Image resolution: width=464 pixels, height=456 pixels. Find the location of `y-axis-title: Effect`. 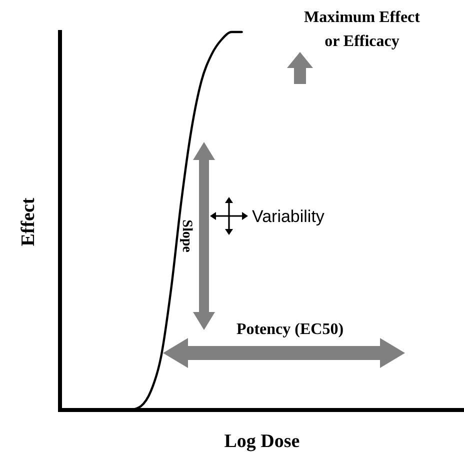

y-axis-title: Effect is located at coordinates (28, 221).